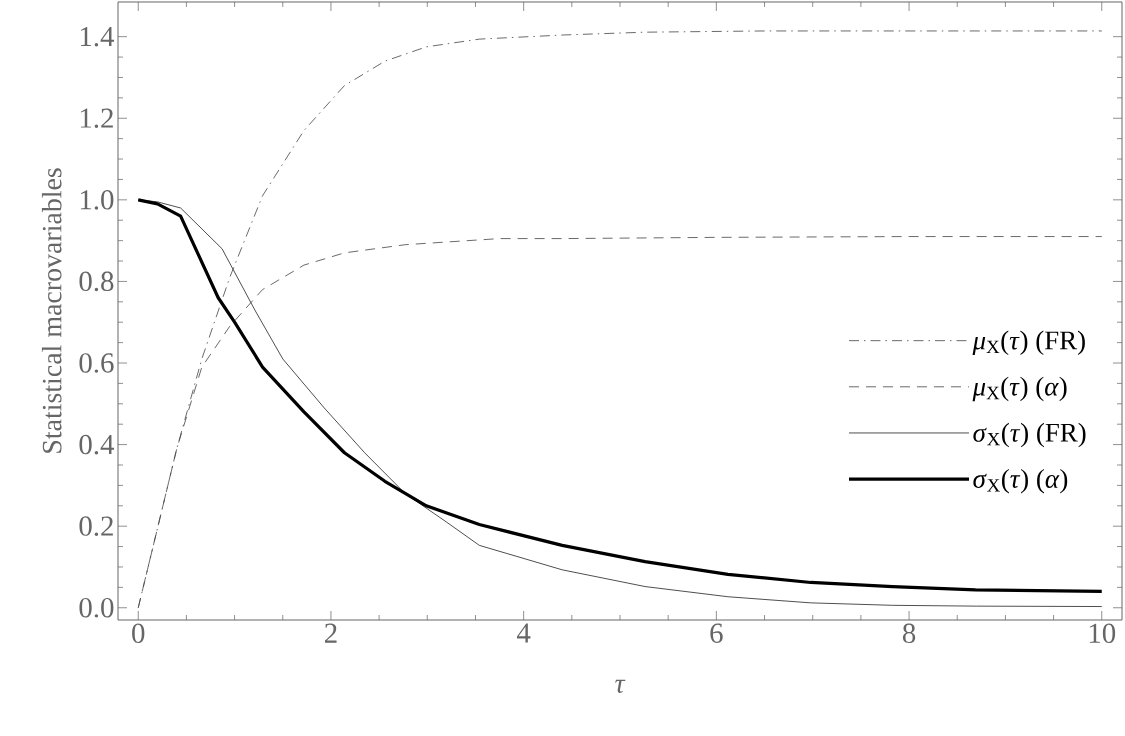  What do you see at coordinates (97, 200) in the screenshot?
I see `y-tick-label: 1.0` at bounding box center [97, 200].